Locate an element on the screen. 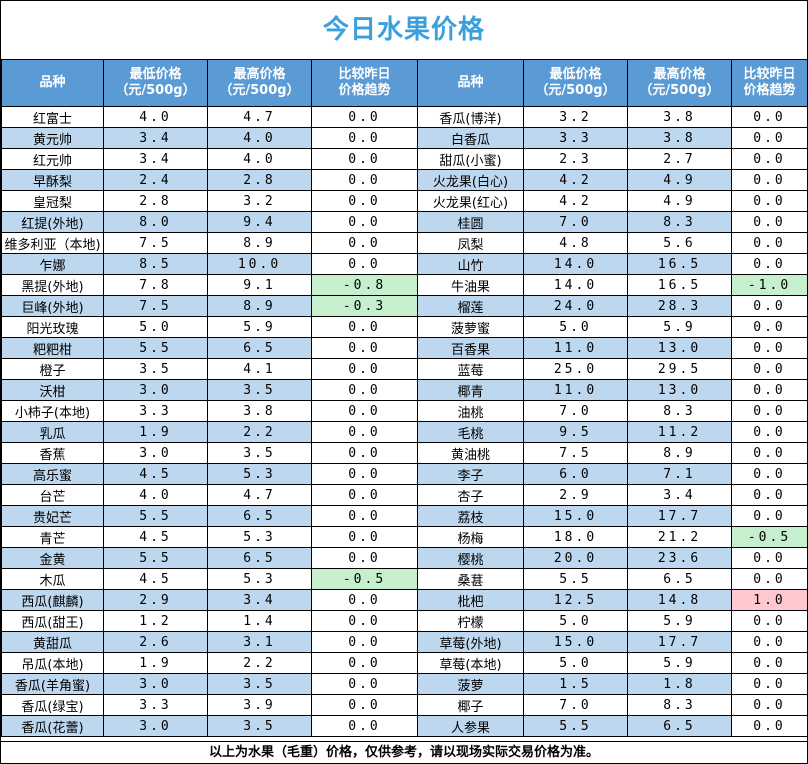  table-row: 贵妃芒 5.5 6.5 0.0 荔枝 15.0 17.7 0.0 is located at coordinates (404, 516).